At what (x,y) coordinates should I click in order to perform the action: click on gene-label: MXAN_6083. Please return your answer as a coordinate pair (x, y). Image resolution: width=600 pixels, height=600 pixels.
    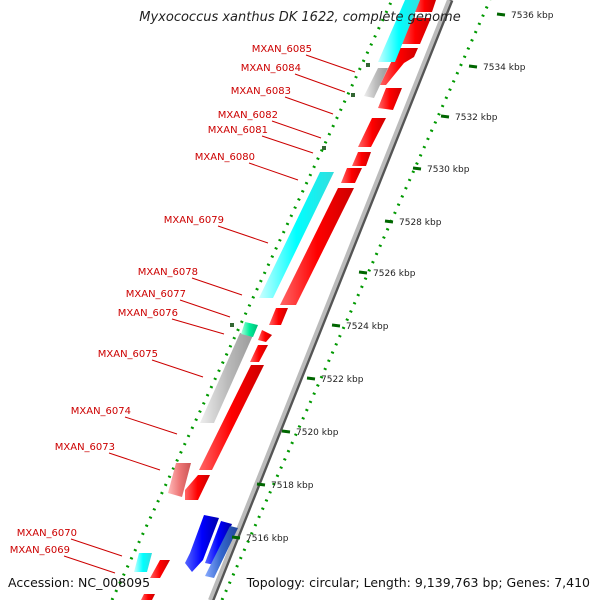
    Looking at the image, I should click on (261, 91).